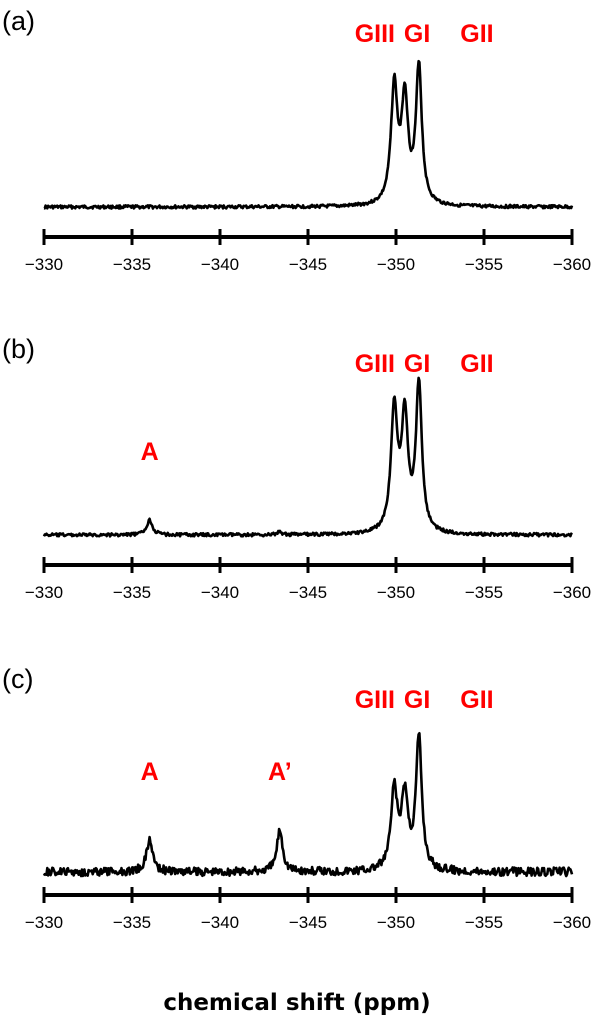 The width and height of the screenshot is (594, 1025). Describe the element at coordinates (17, 679) in the screenshot. I see `panel-label: (c)` at that location.